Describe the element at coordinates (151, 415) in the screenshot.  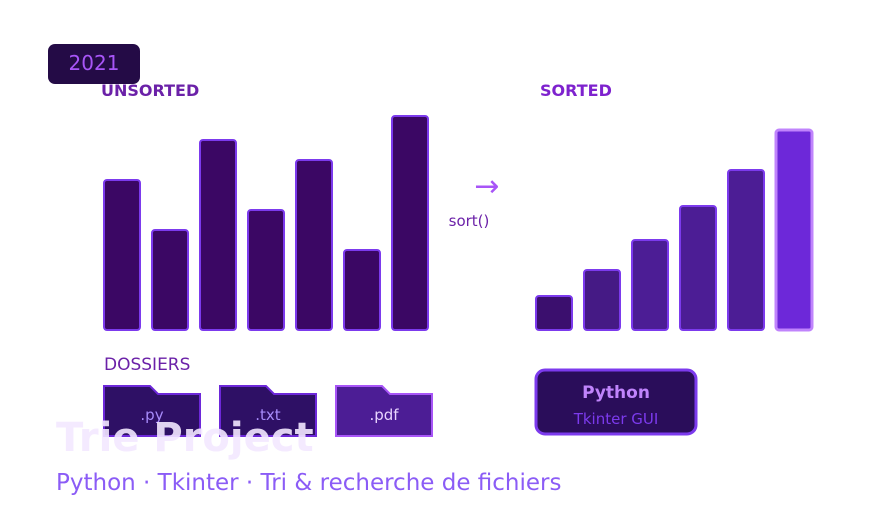
I see `folder-label: .py` at that location.